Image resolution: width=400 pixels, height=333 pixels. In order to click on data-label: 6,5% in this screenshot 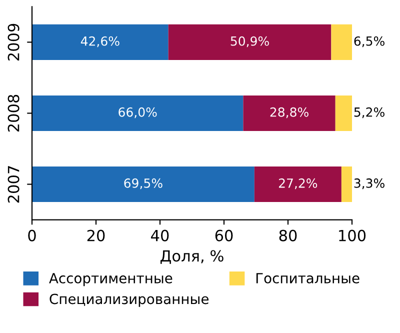, I will do `click(369, 42)`.